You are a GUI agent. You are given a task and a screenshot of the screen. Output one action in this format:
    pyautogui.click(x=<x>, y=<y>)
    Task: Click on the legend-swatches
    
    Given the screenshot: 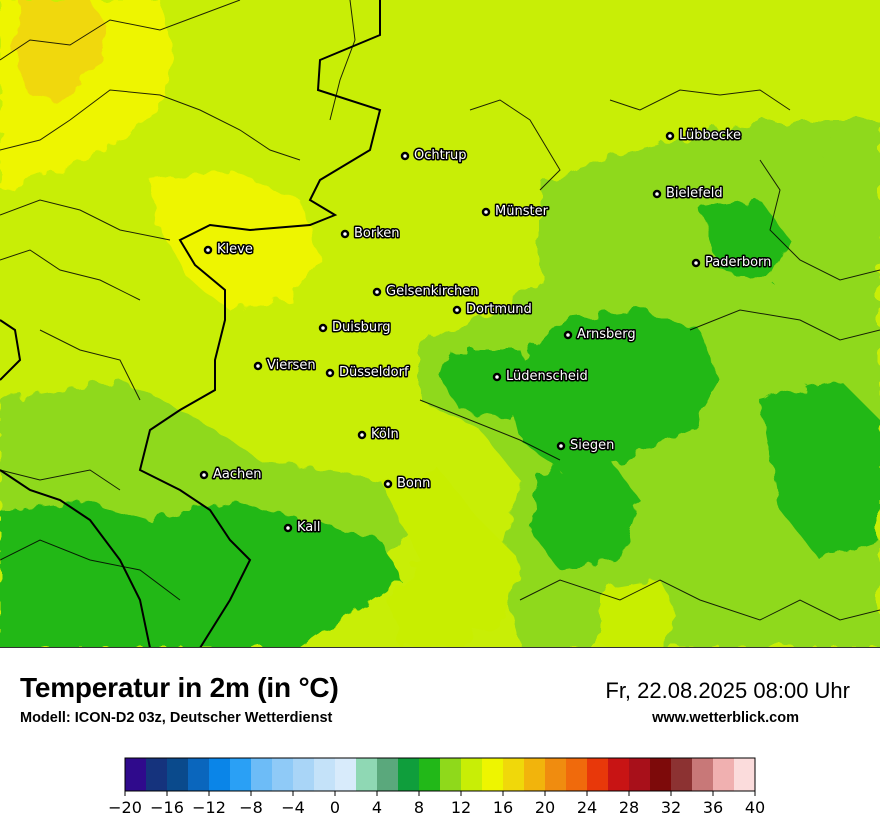 What is the action you would take?
    pyautogui.click(x=440, y=774)
    